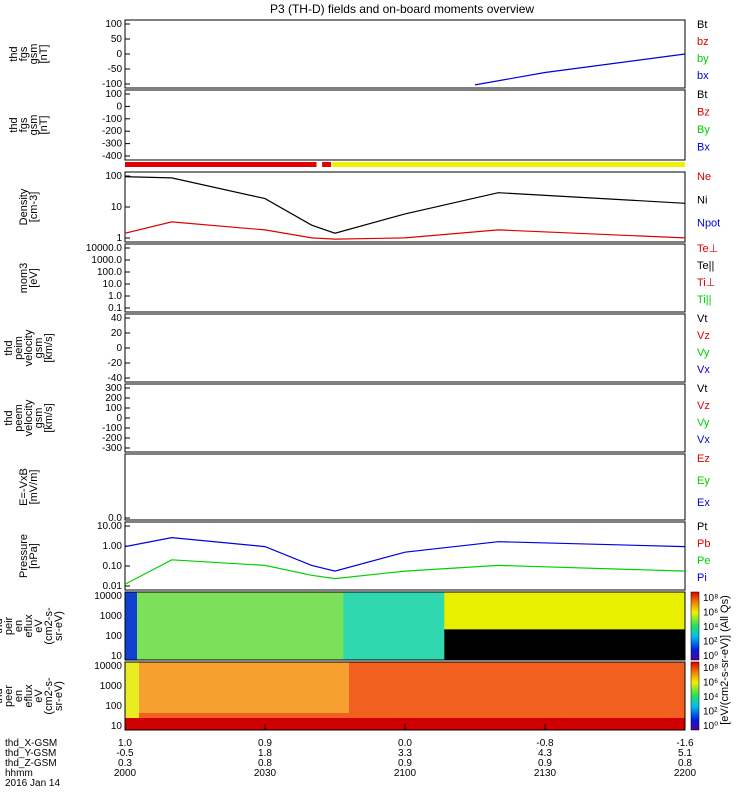 This screenshot has height=800, width=750. Describe the element at coordinates (108, 666) in the screenshot. I see `y-tick-label: 10000` at that location.